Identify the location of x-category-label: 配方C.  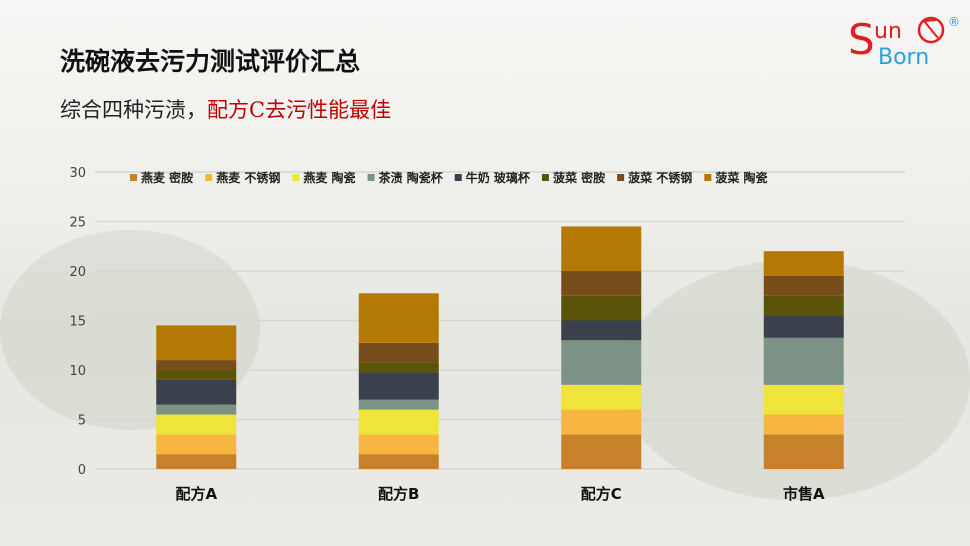
(601, 494).